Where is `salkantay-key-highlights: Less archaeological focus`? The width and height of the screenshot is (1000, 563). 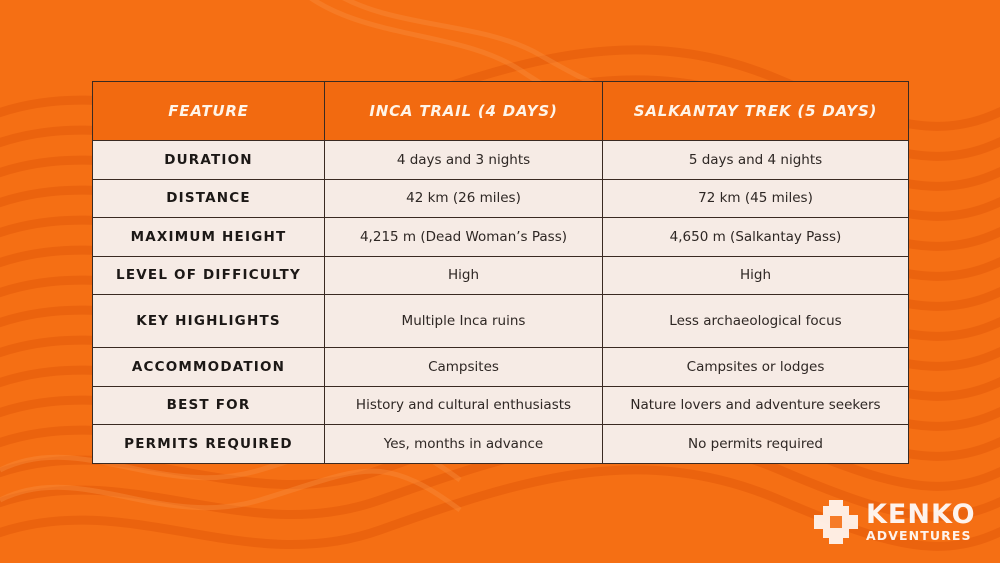 salkantay-key-highlights: Less archaeological focus is located at coordinates (755, 321).